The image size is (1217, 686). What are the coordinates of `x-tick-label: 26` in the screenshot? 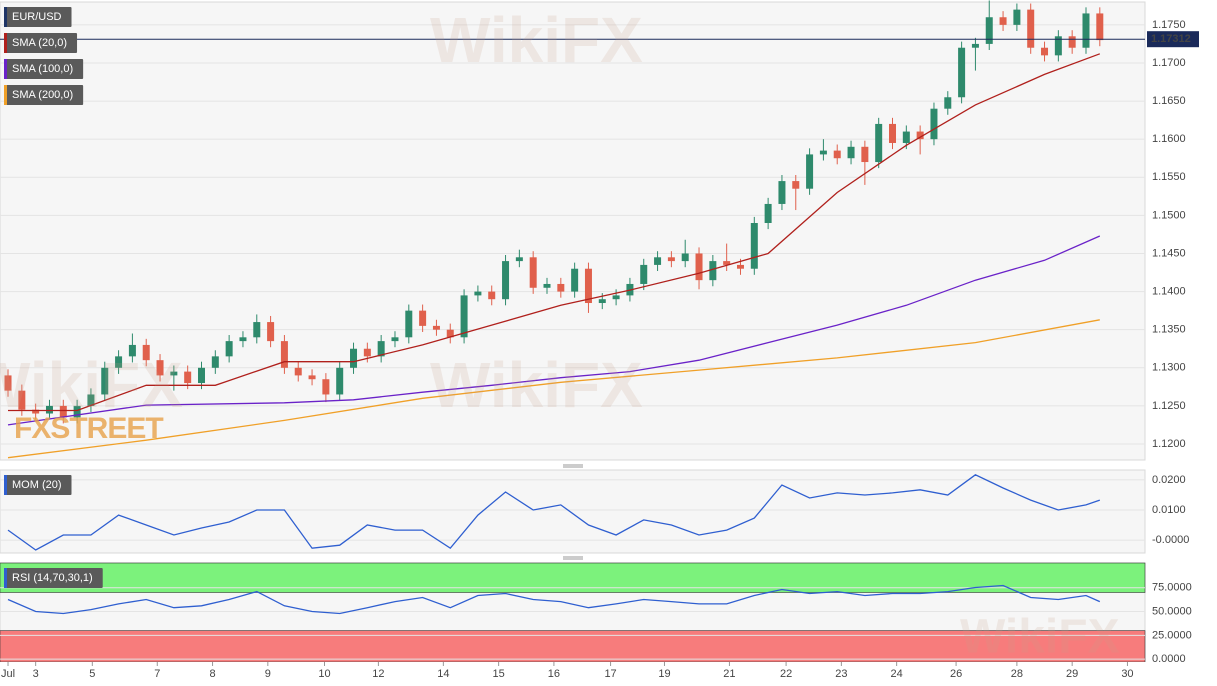 It's located at (956, 674).